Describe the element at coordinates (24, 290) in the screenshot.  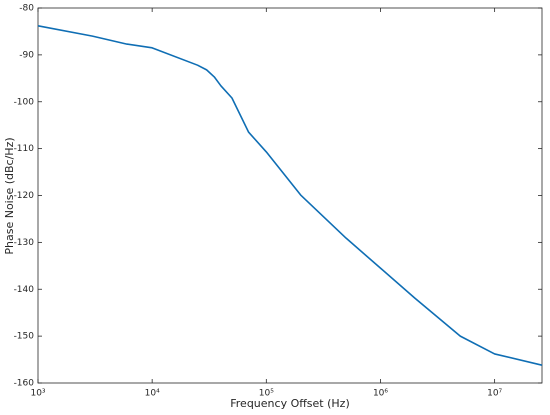
I see `y-tick-label: -140` at that location.